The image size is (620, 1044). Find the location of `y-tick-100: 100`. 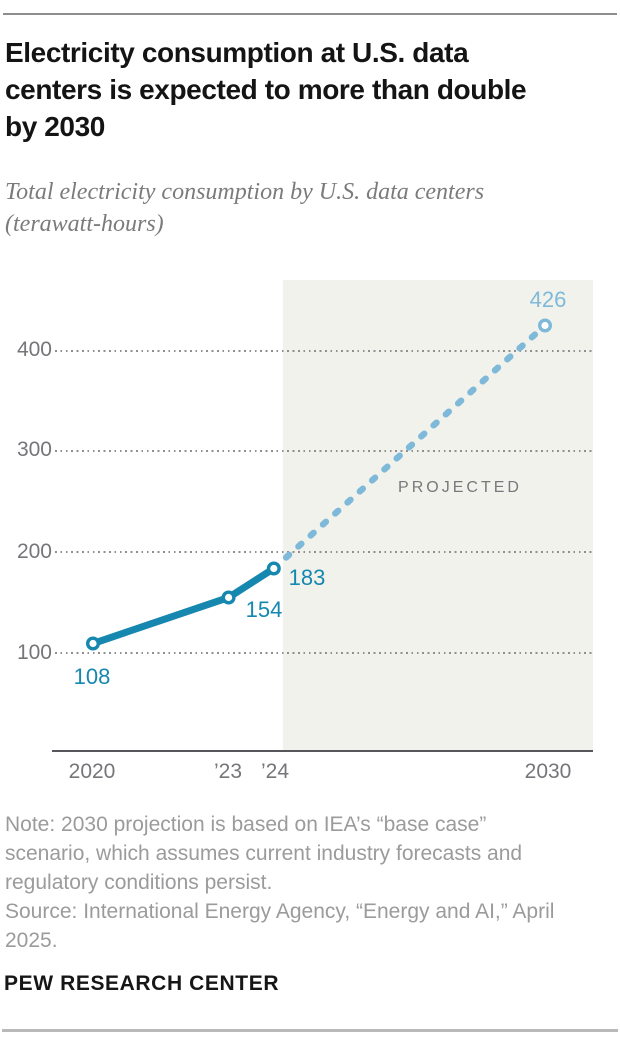

y-tick-100: 100 is located at coordinates (34, 652).